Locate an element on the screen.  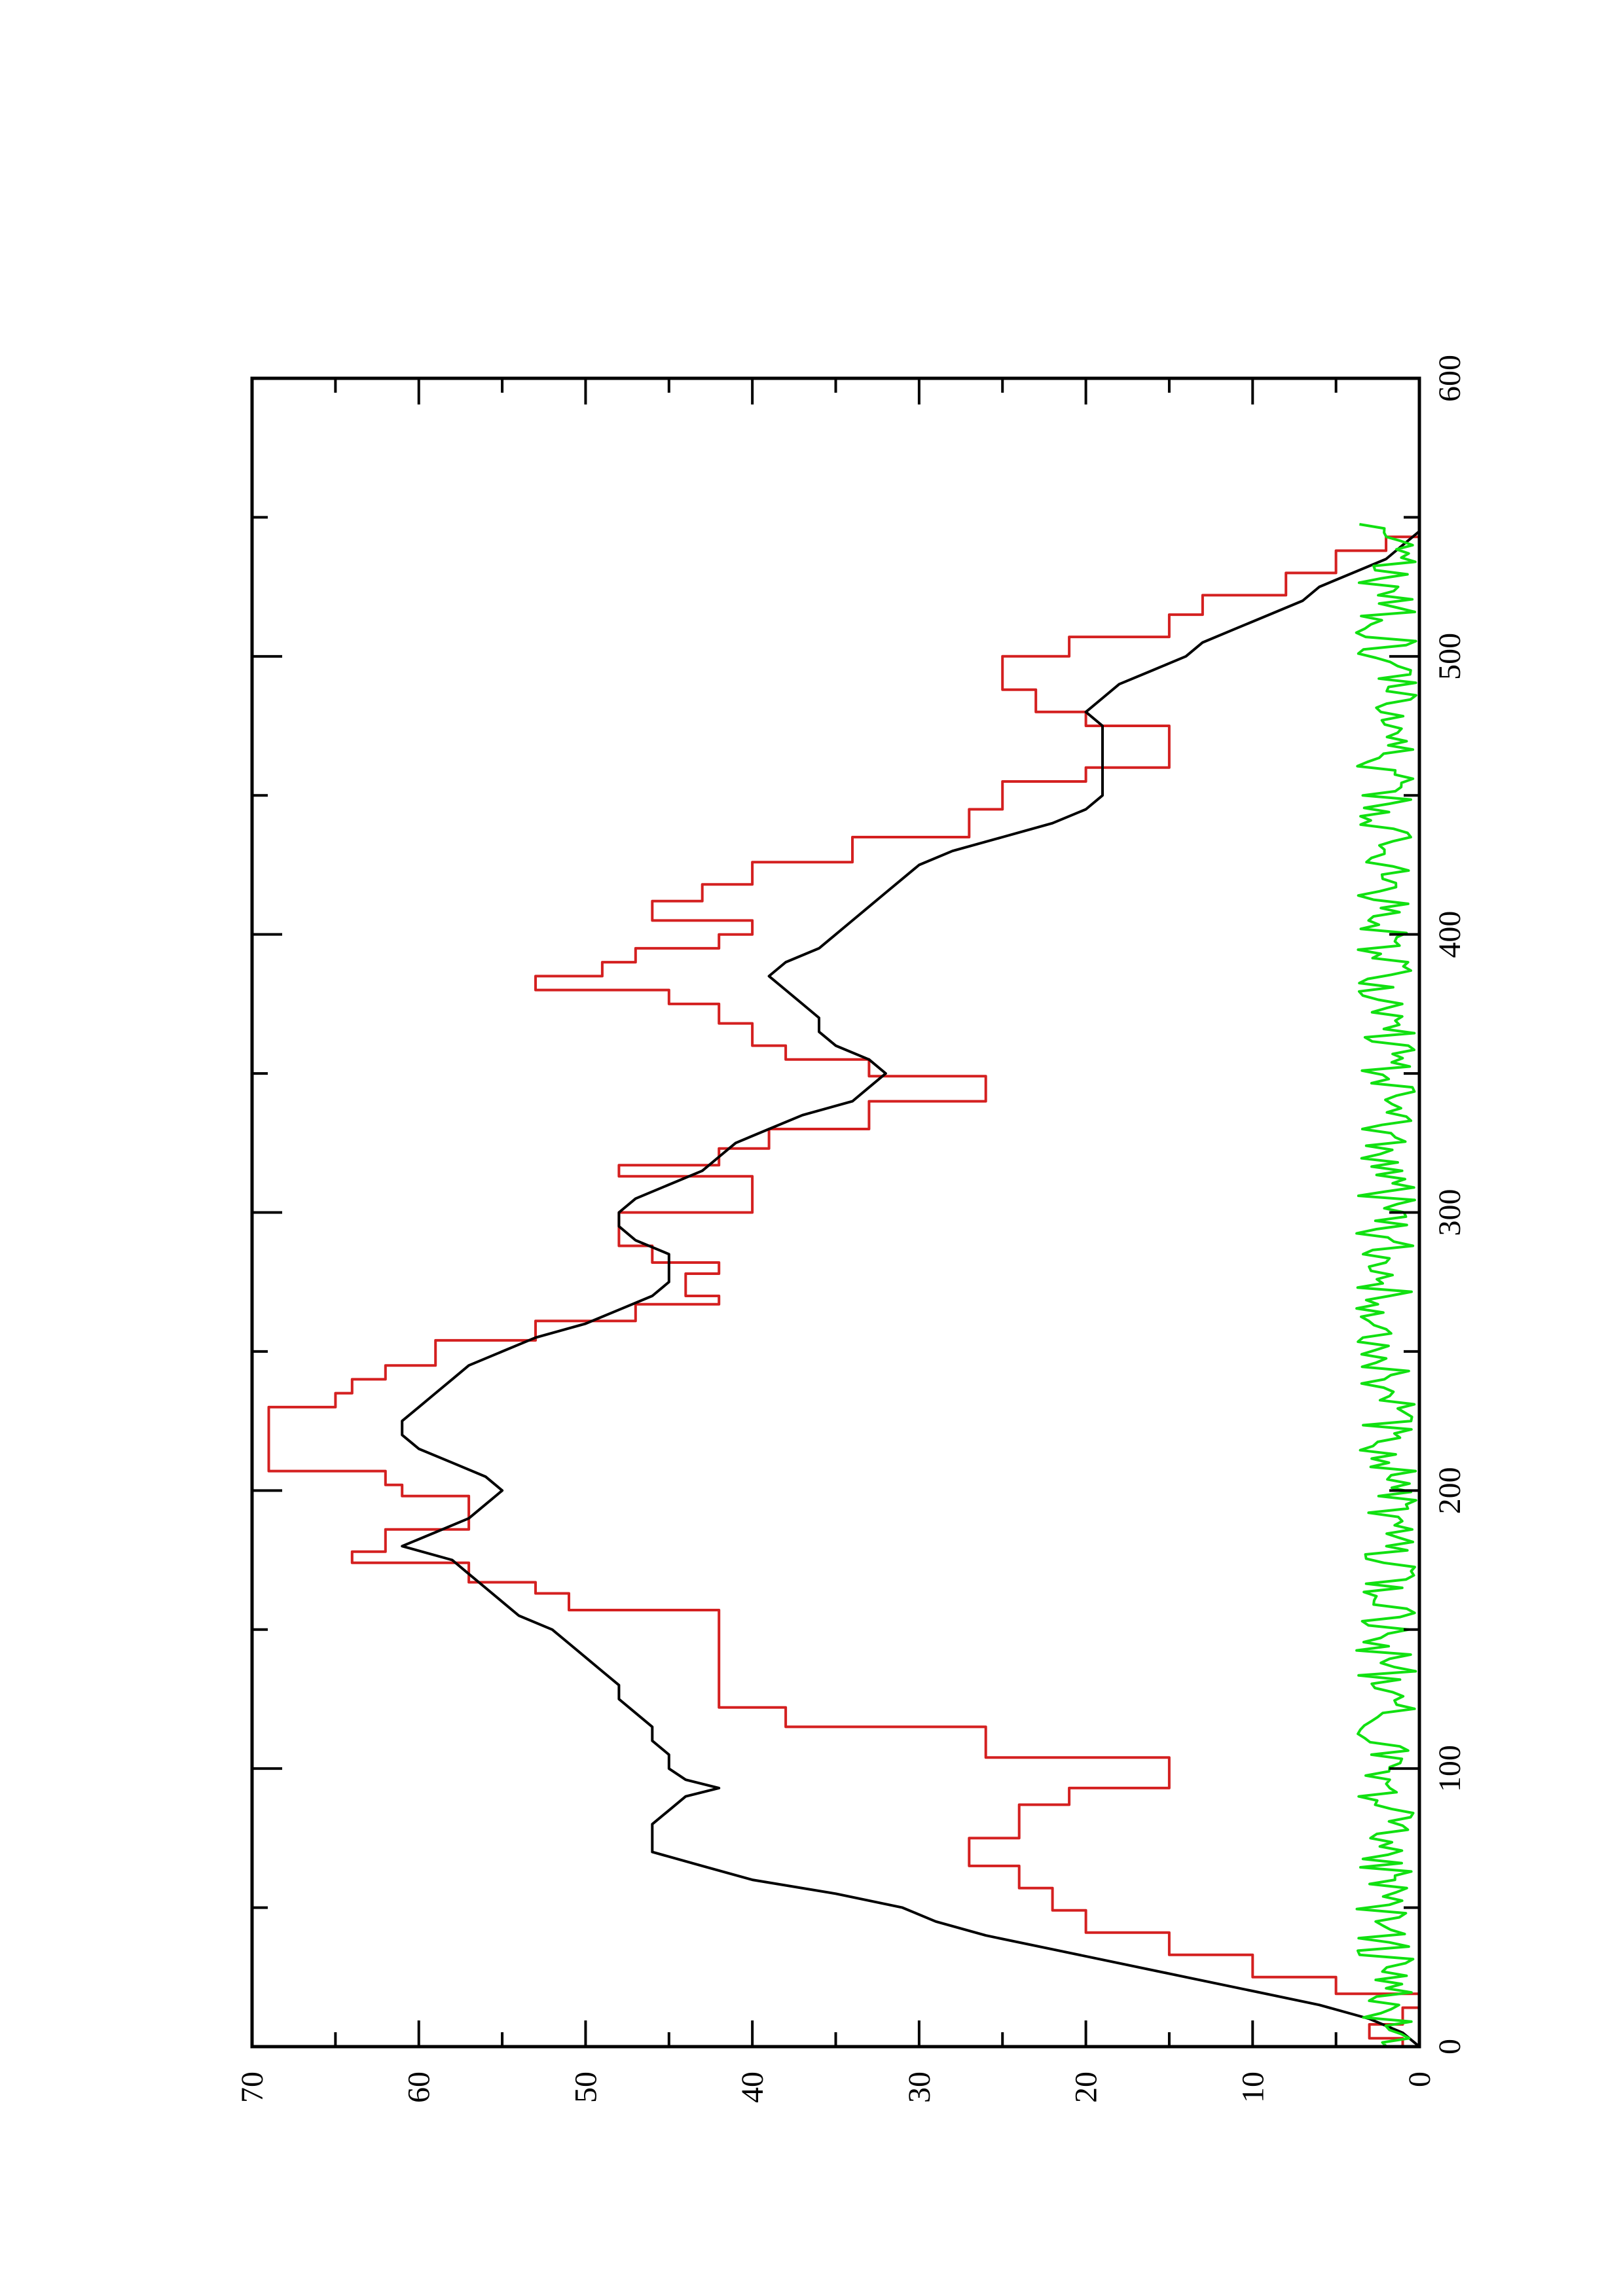
x-tick-label: 500 is located at coordinates (1449, 656).